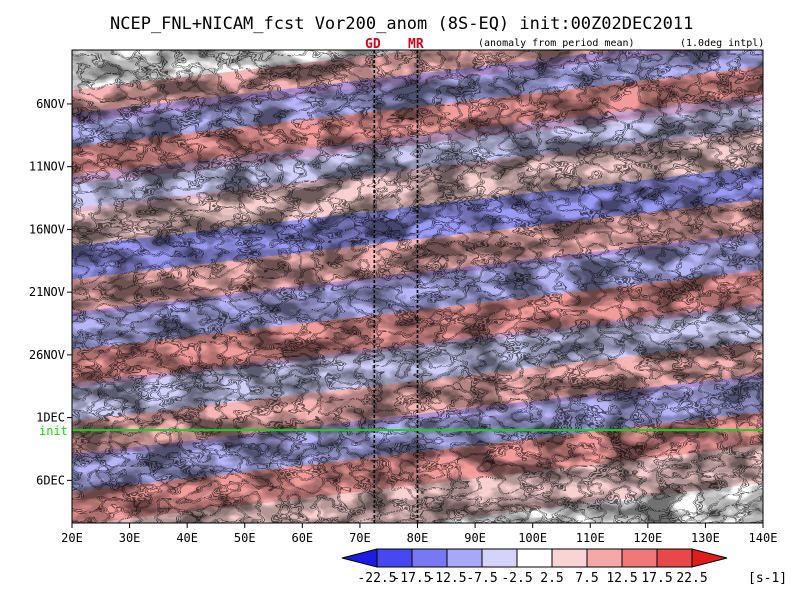  I want to click on x-tick-label: 110E, so click(590, 538).